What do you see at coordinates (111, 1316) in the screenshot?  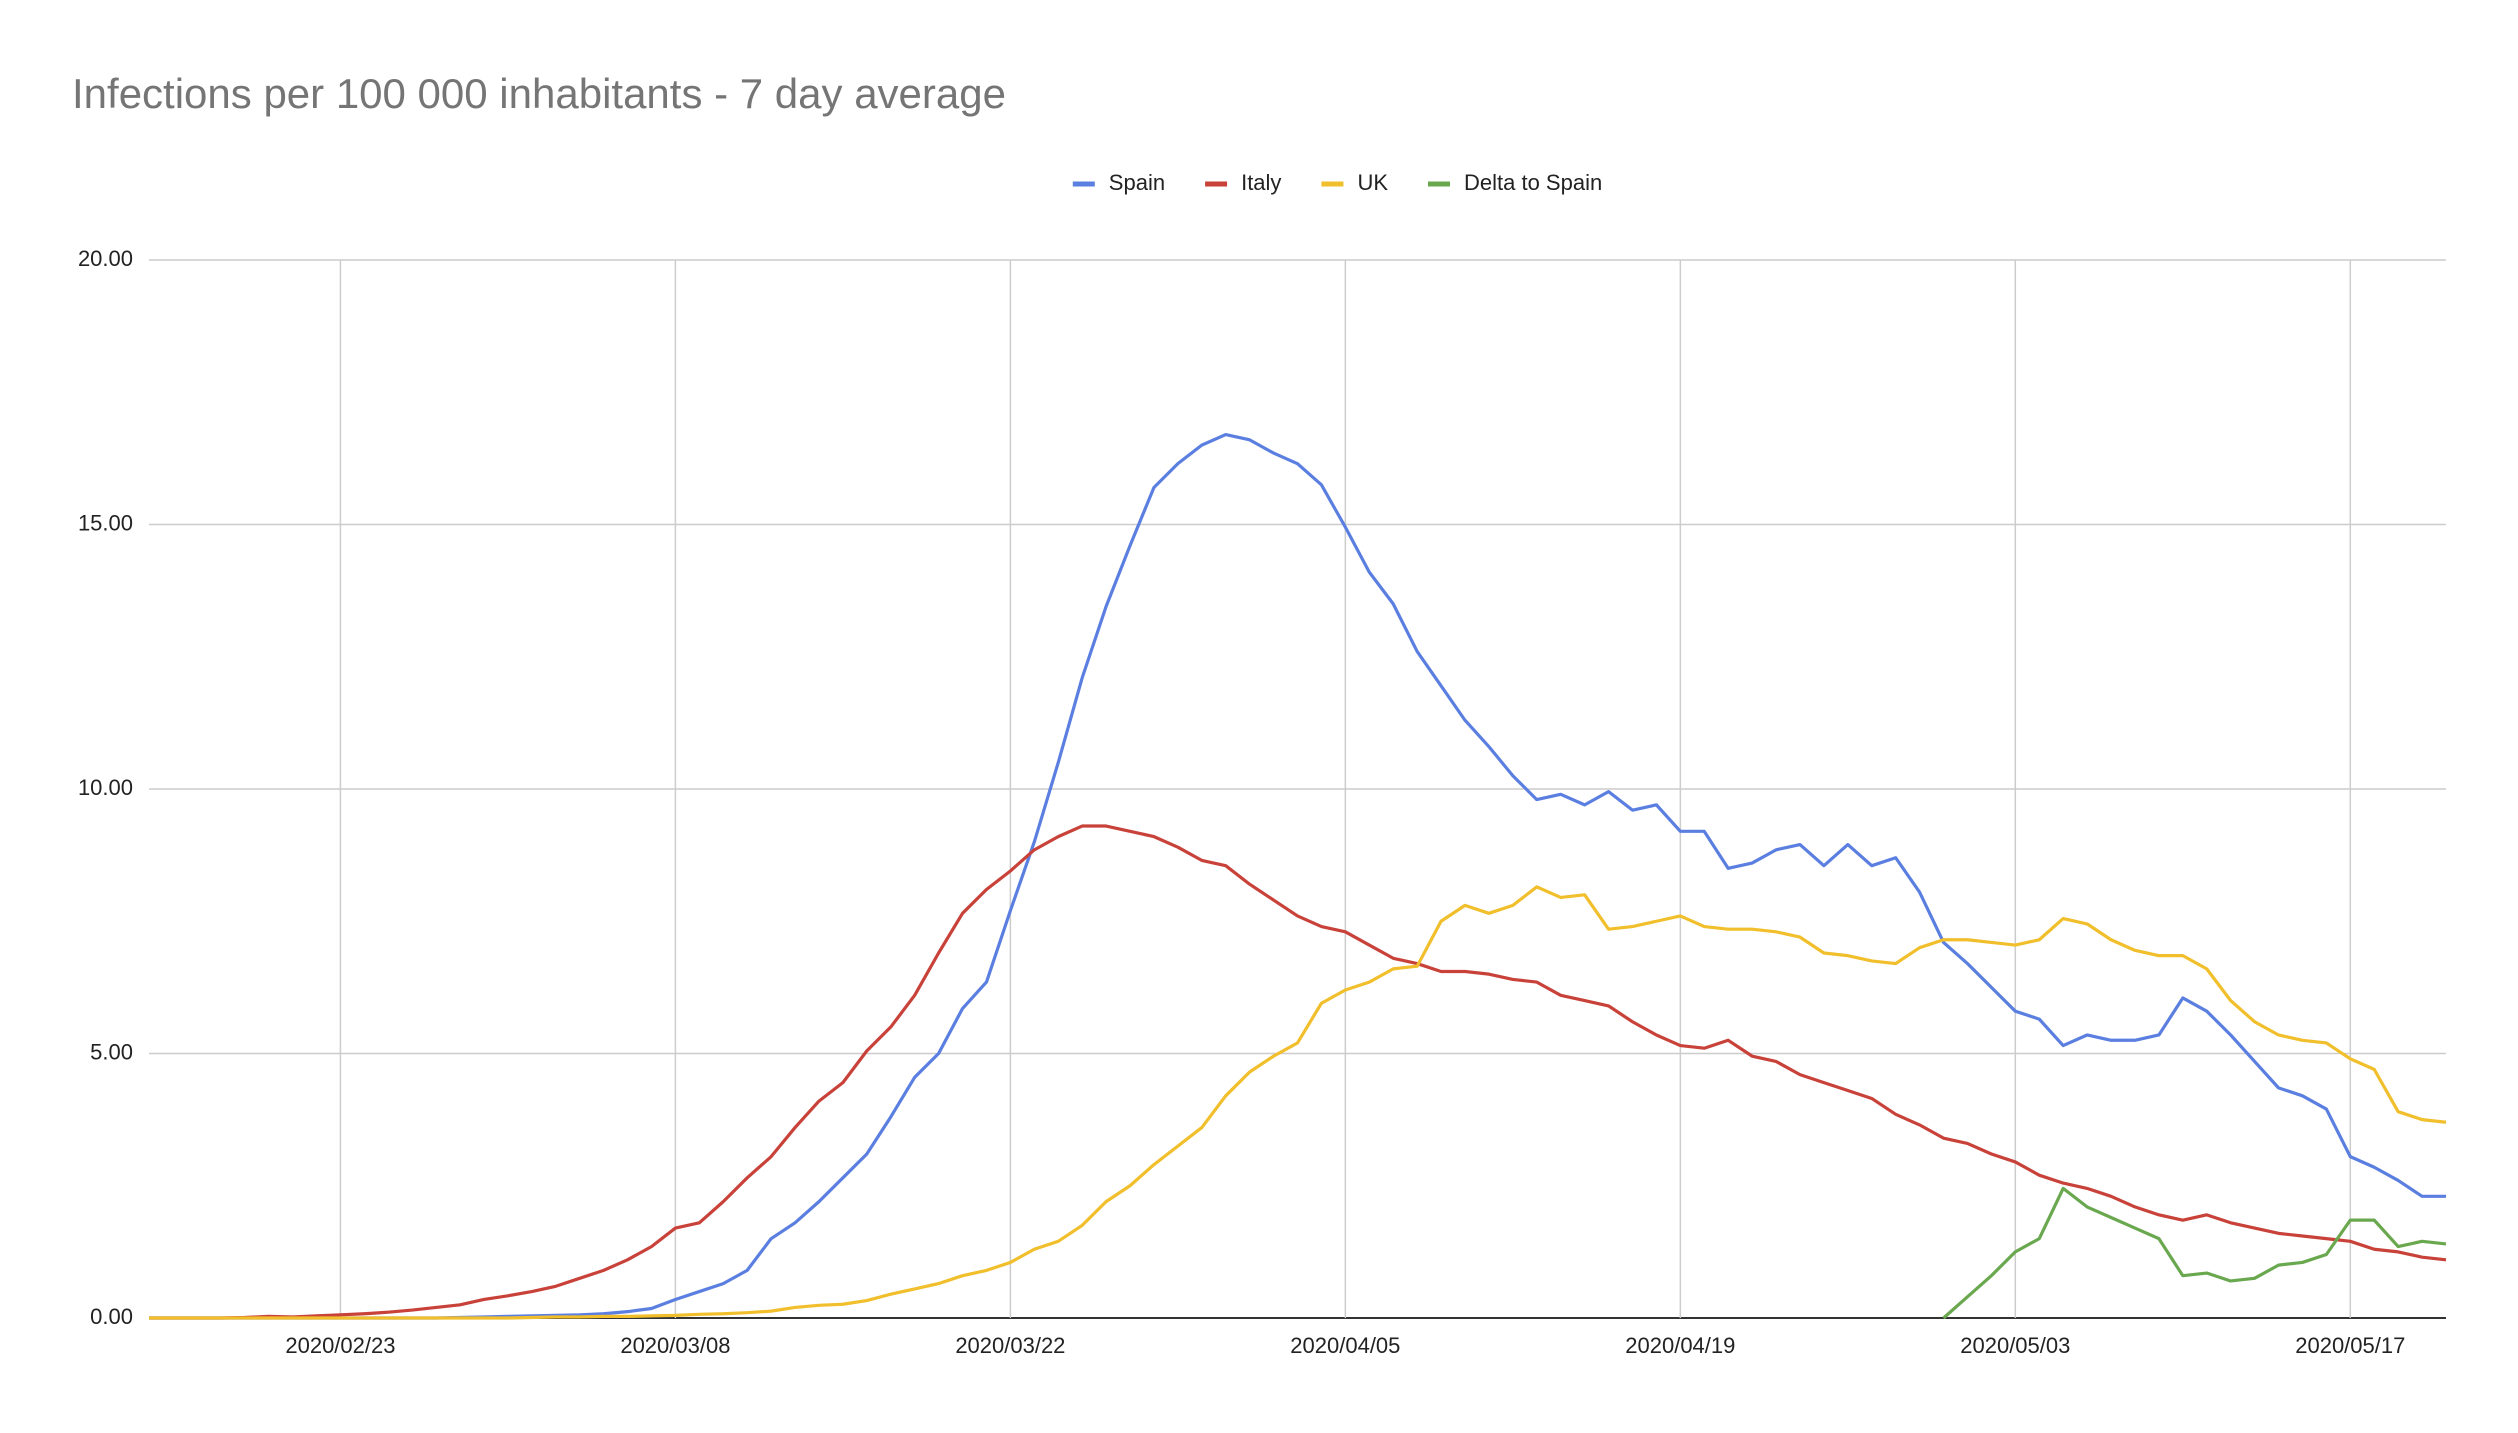 I see `y-tick-label: 0.00` at bounding box center [111, 1316].